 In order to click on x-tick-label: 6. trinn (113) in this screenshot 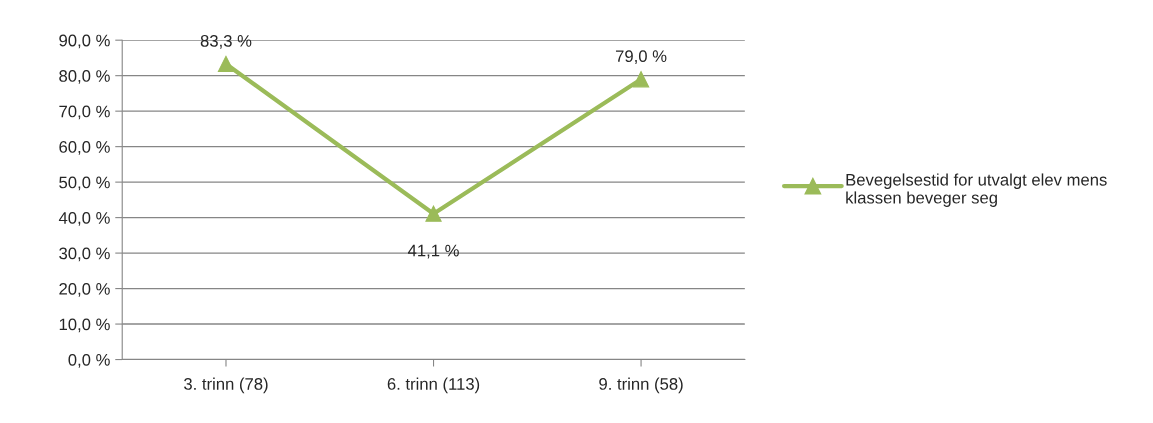, I will do `click(433, 385)`.